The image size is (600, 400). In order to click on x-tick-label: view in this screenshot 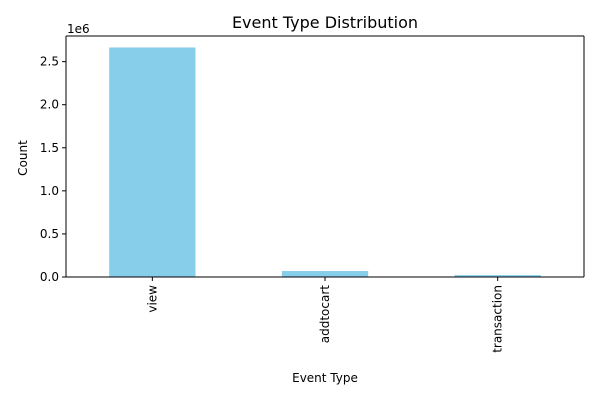, I will do `click(152, 299)`.